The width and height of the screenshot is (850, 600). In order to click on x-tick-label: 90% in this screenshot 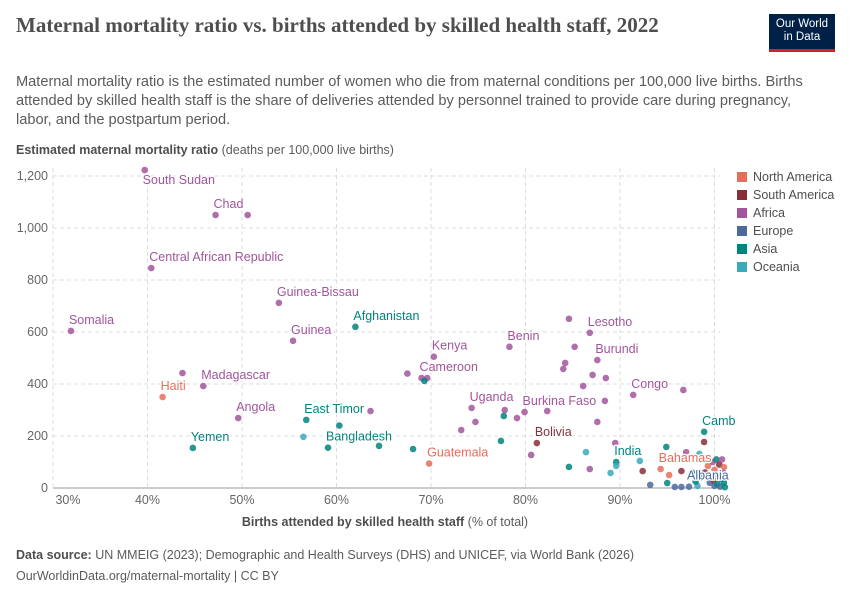, I will do `click(619, 500)`.